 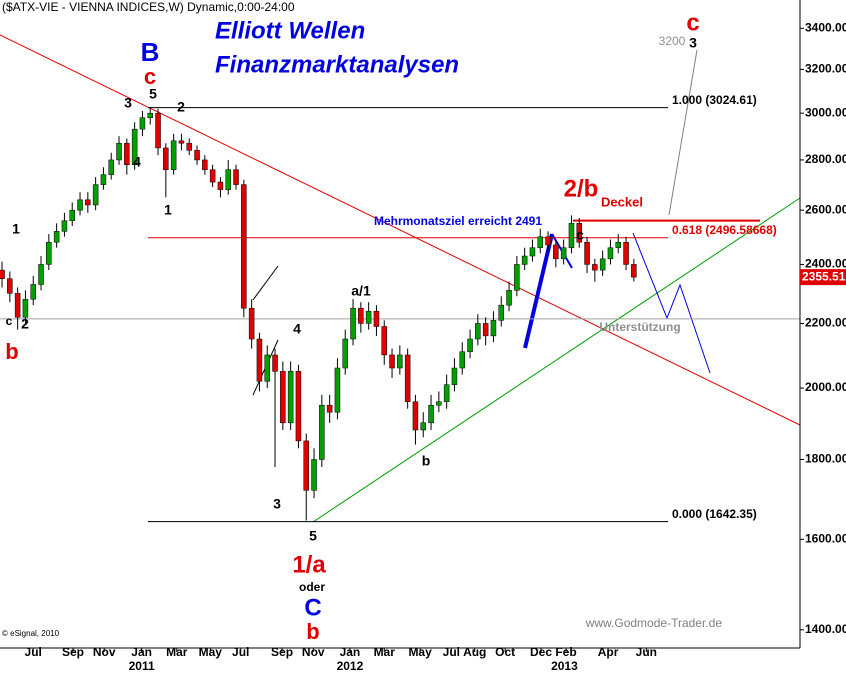 I want to click on wave-label: 5, so click(x=313, y=536).